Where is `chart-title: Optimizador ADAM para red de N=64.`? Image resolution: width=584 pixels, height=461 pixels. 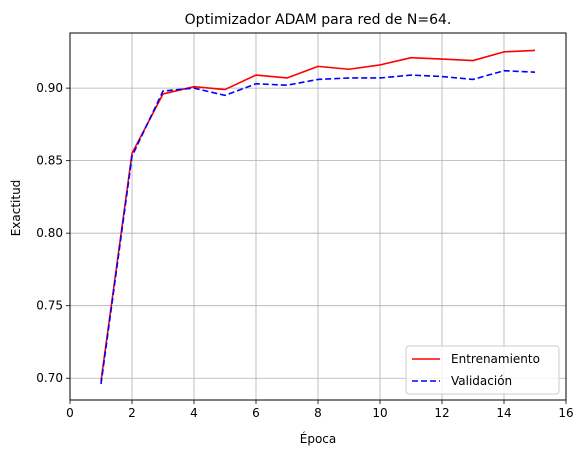 chart-title: Optimizador ADAM para red de N=64. is located at coordinates (318, 20).